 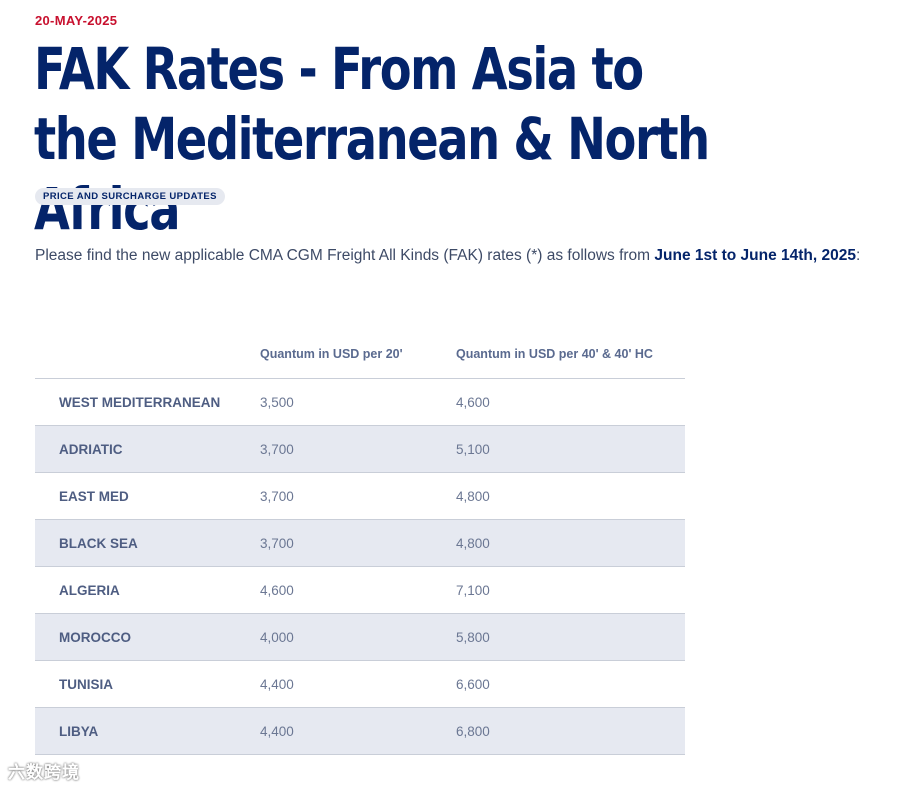 What do you see at coordinates (570, 684) in the screenshot?
I see `rate-40-cell: 6,600` at bounding box center [570, 684].